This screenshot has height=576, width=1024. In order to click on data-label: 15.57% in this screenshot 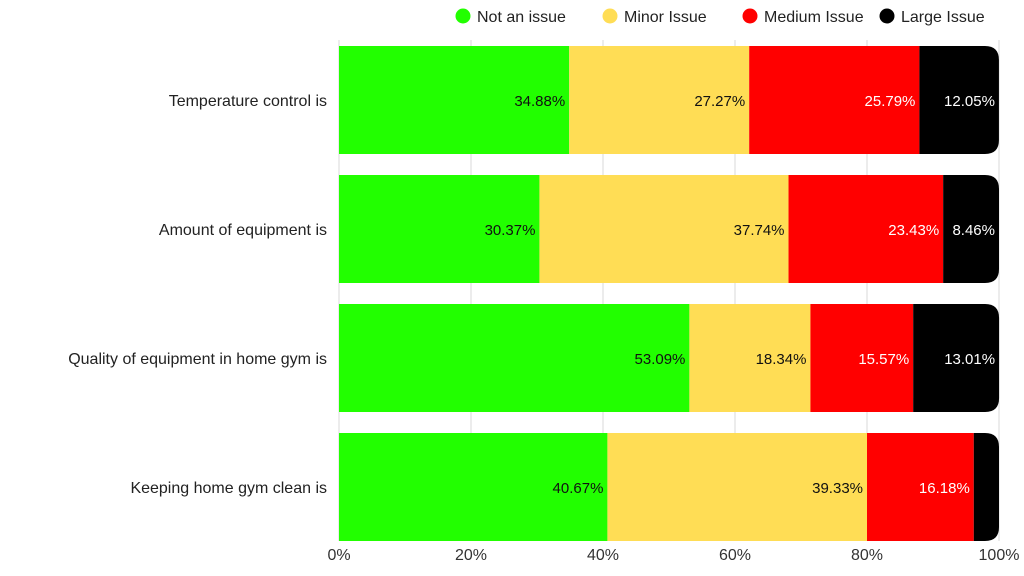, I will do `click(883, 359)`.